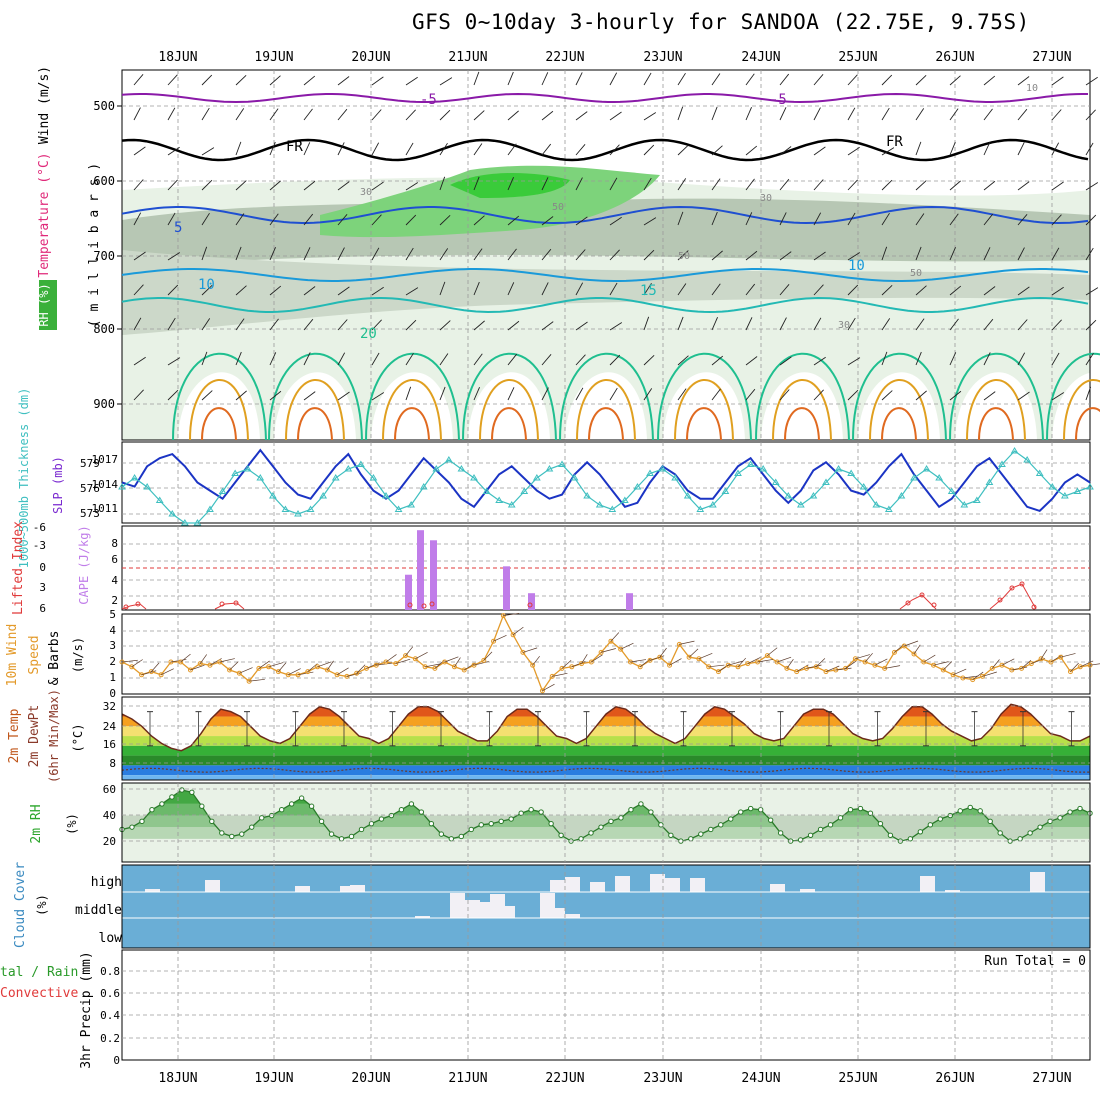 The width and height of the screenshot is (1100, 1100). Describe the element at coordinates (605, 150) in the screenshot. I see `contour-freezing` at that location.